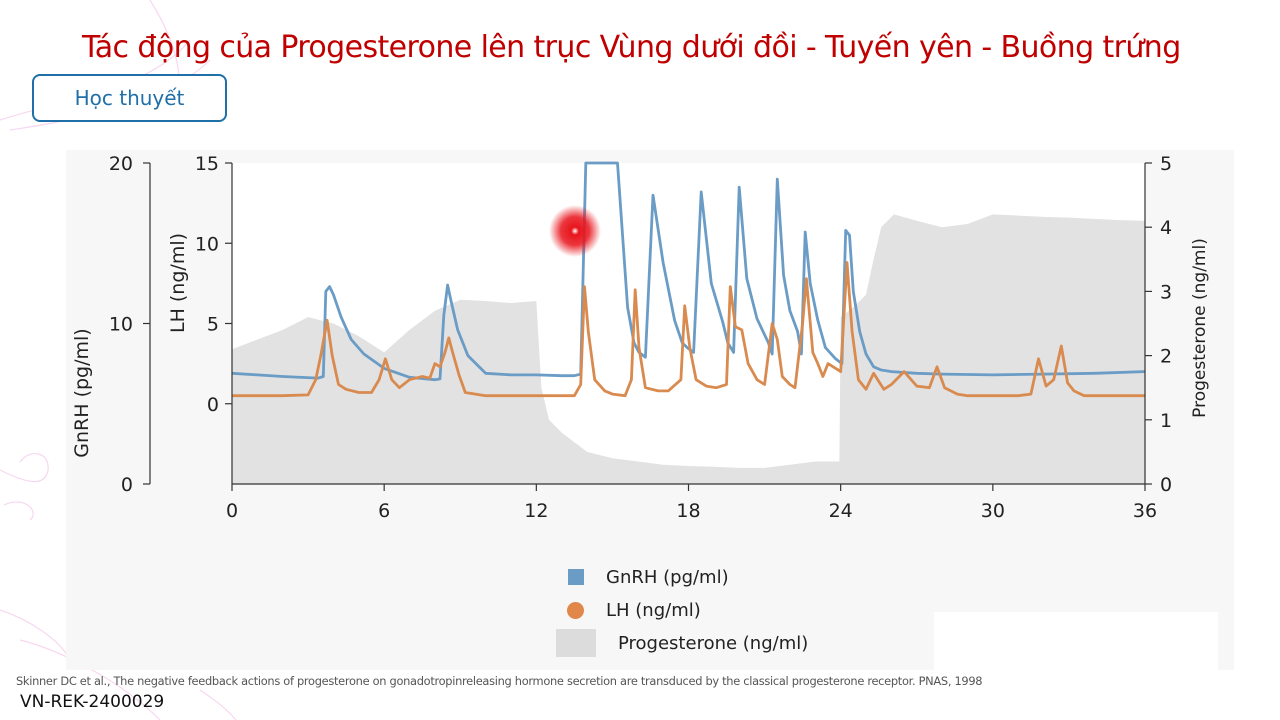 The image size is (1280, 720). I want to click on gnrh-tick-label: 0, so click(127, 485).